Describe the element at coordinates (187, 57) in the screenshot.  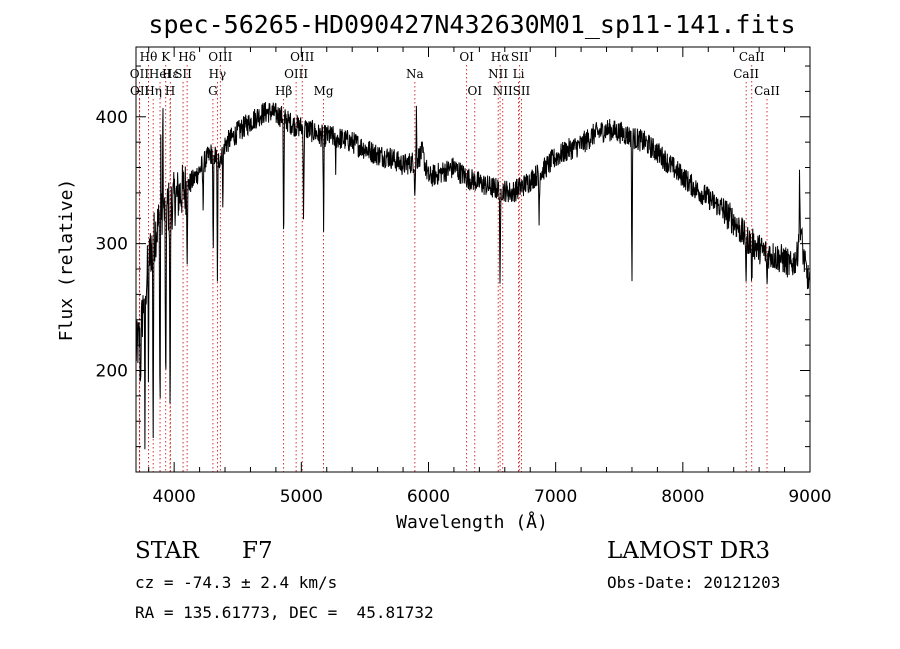
I see `spectral-line-label: Hδ` at that location.